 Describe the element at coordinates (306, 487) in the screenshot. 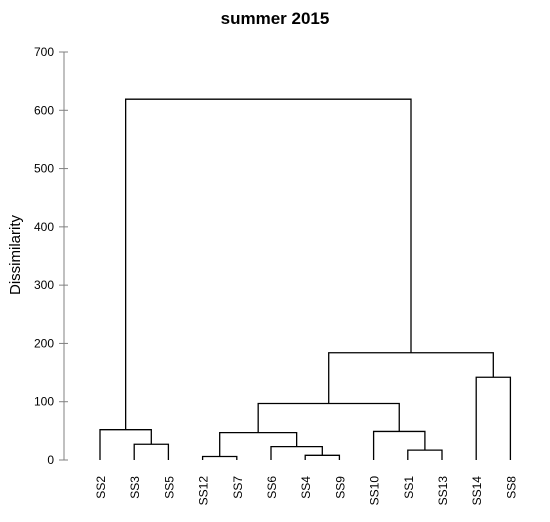

I see `leaf-label: SS4` at that location.